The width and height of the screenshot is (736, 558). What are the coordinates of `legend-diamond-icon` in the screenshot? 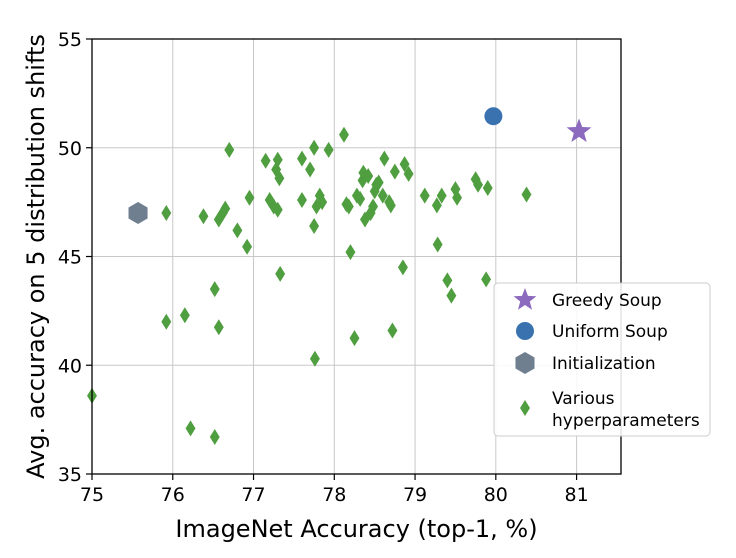 It's located at (525, 408).